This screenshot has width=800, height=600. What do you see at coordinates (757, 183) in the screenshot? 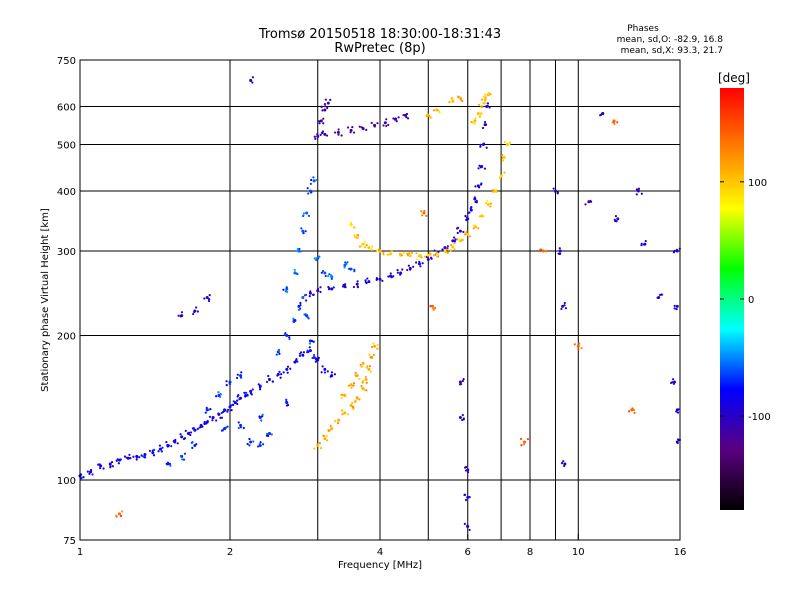
I see `colorbar-tick-label: 100` at bounding box center [757, 183].